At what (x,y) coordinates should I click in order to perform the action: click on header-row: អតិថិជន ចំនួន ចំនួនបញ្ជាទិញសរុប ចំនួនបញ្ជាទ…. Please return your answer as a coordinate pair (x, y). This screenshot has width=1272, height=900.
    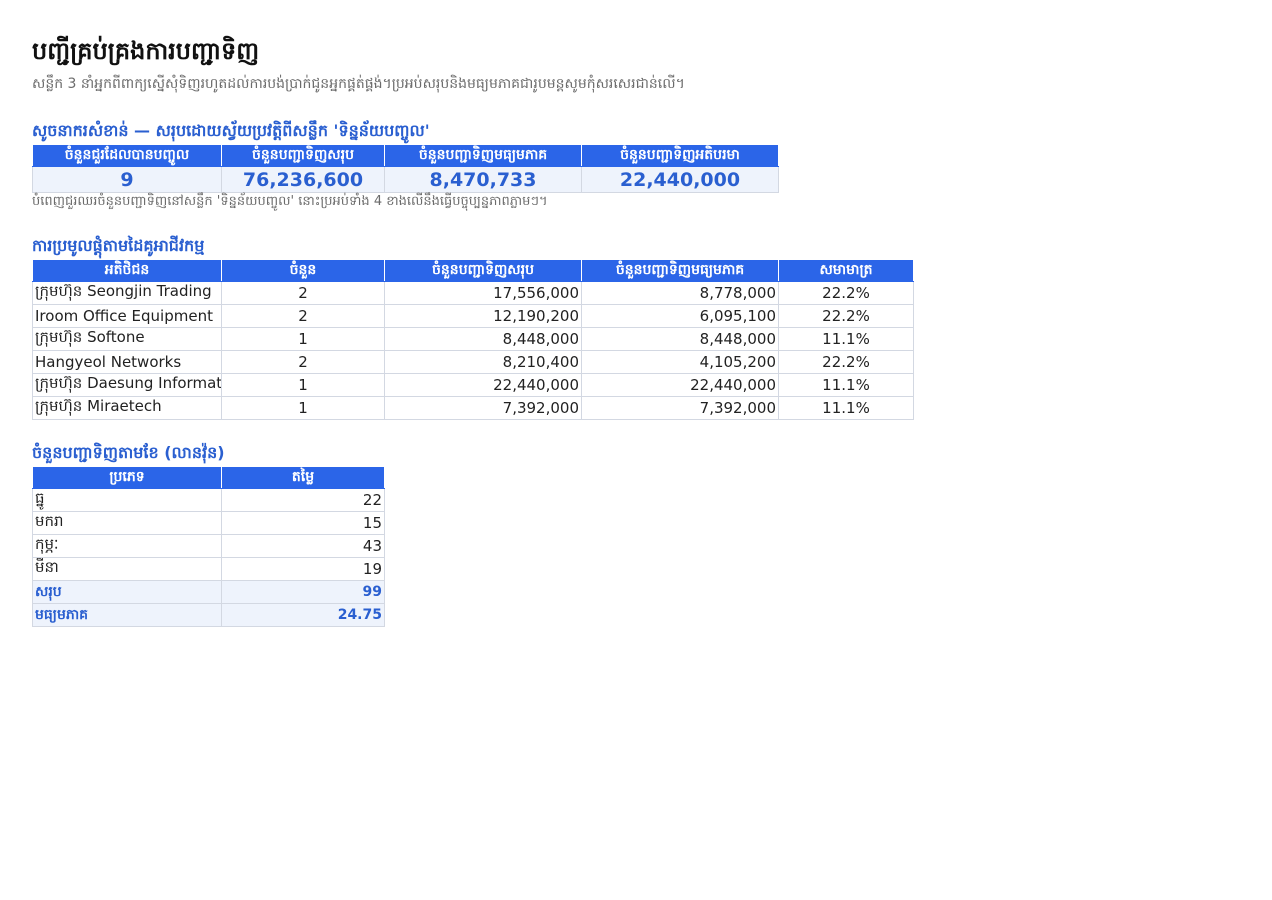
    Looking at the image, I should click on (473, 270).